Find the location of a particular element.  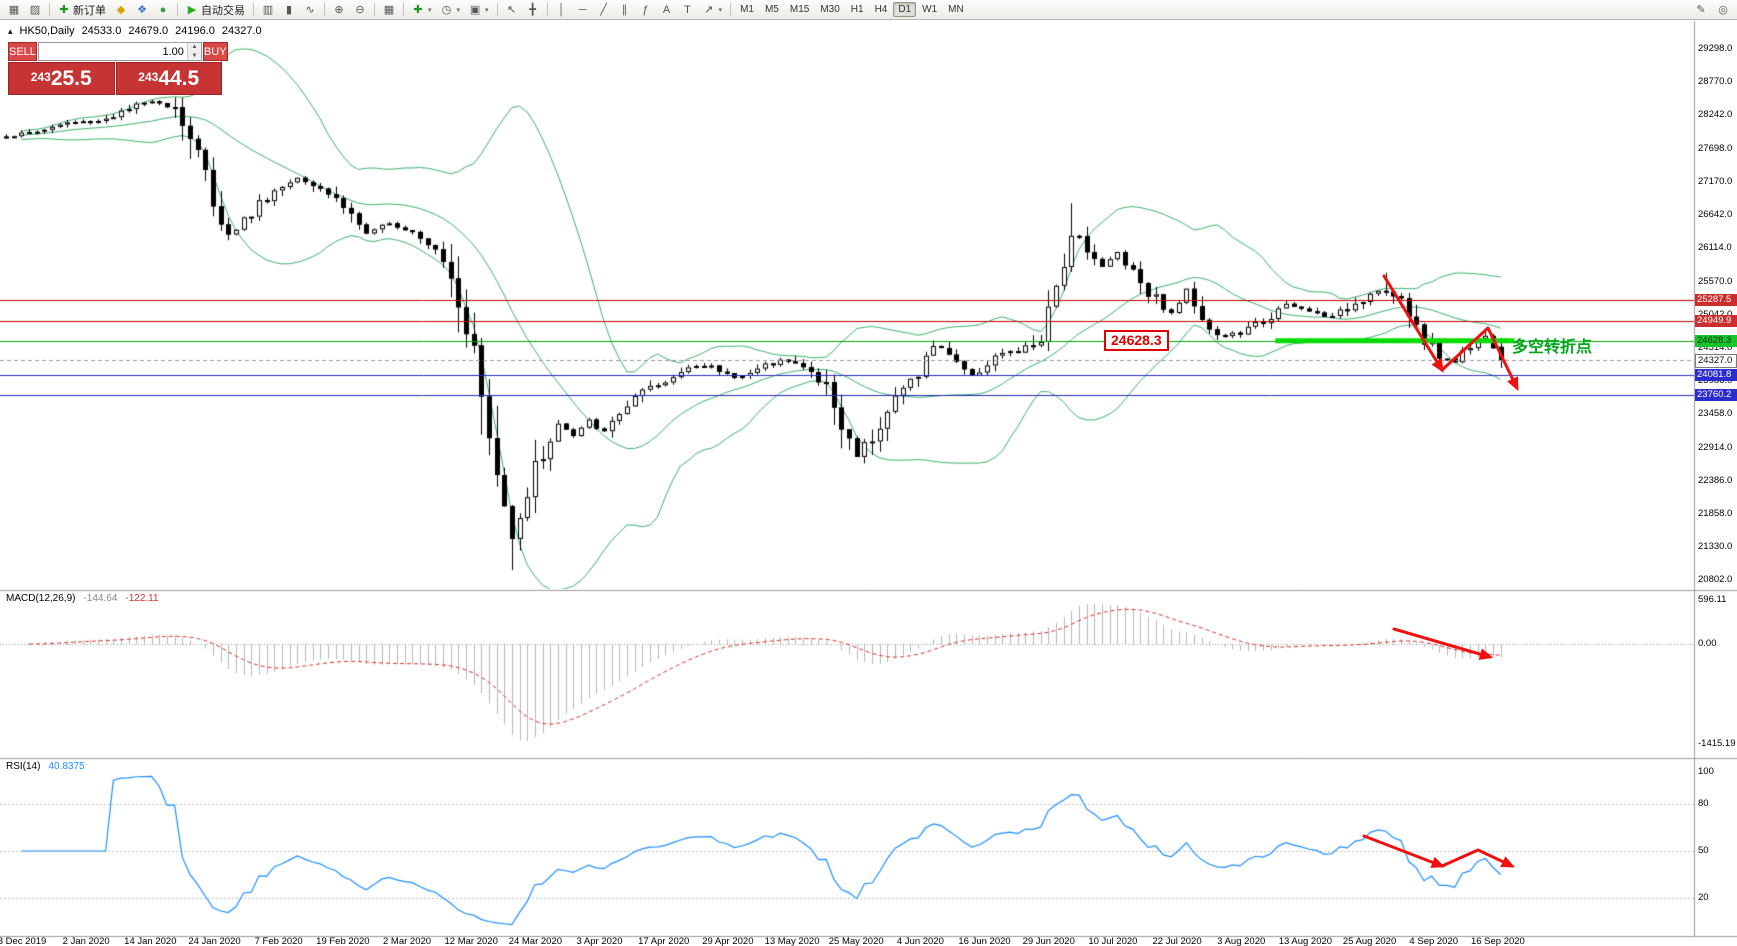

new-chart-icon: ▦ is located at coordinates (14, 9).